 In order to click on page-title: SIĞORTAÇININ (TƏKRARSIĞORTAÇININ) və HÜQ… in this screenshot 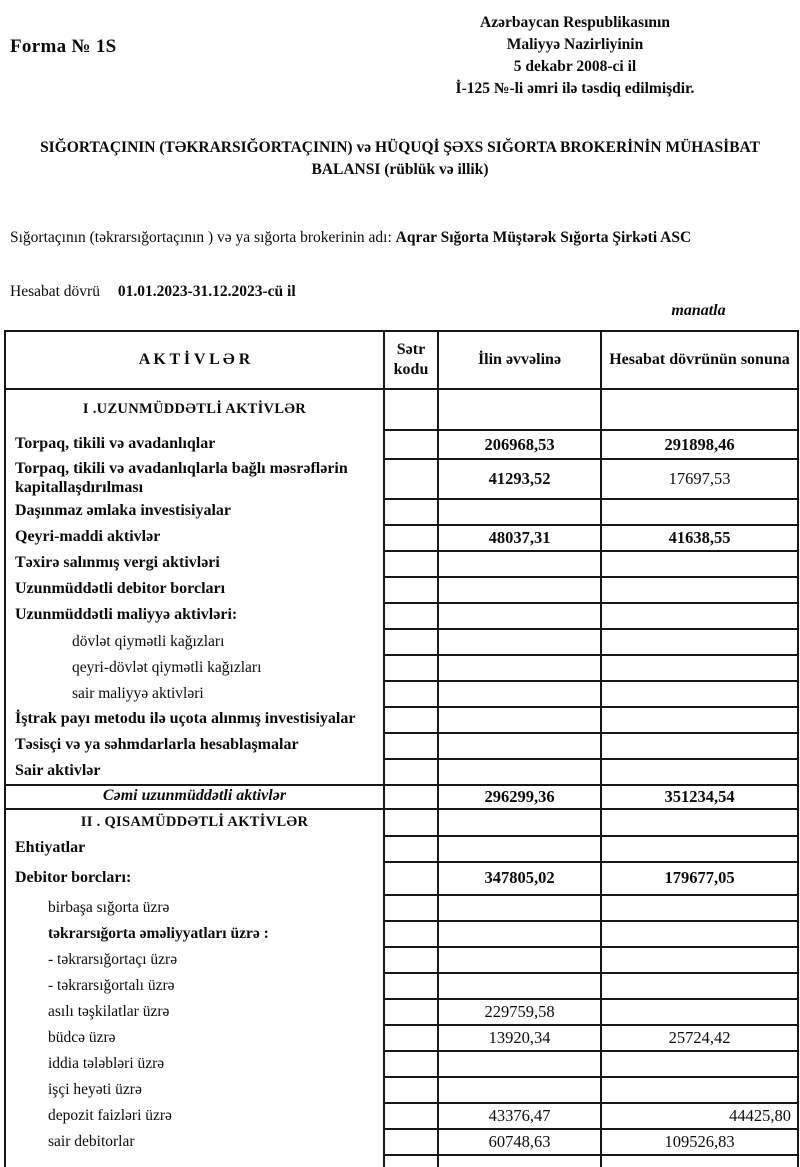, I will do `click(400, 158)`.